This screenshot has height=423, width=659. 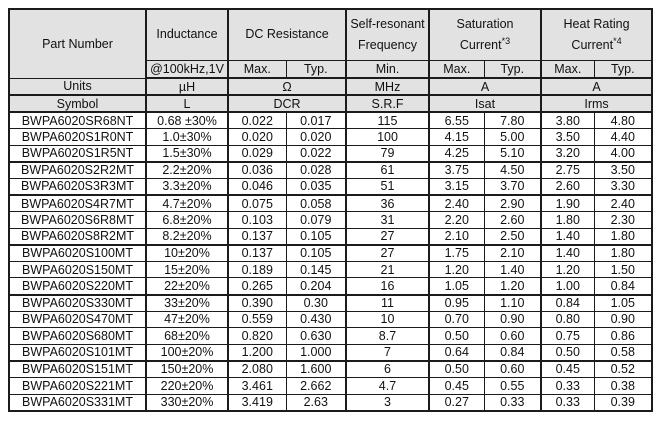 I want to click on cell-isat-max: 1.75, so click(x=456, y=253).